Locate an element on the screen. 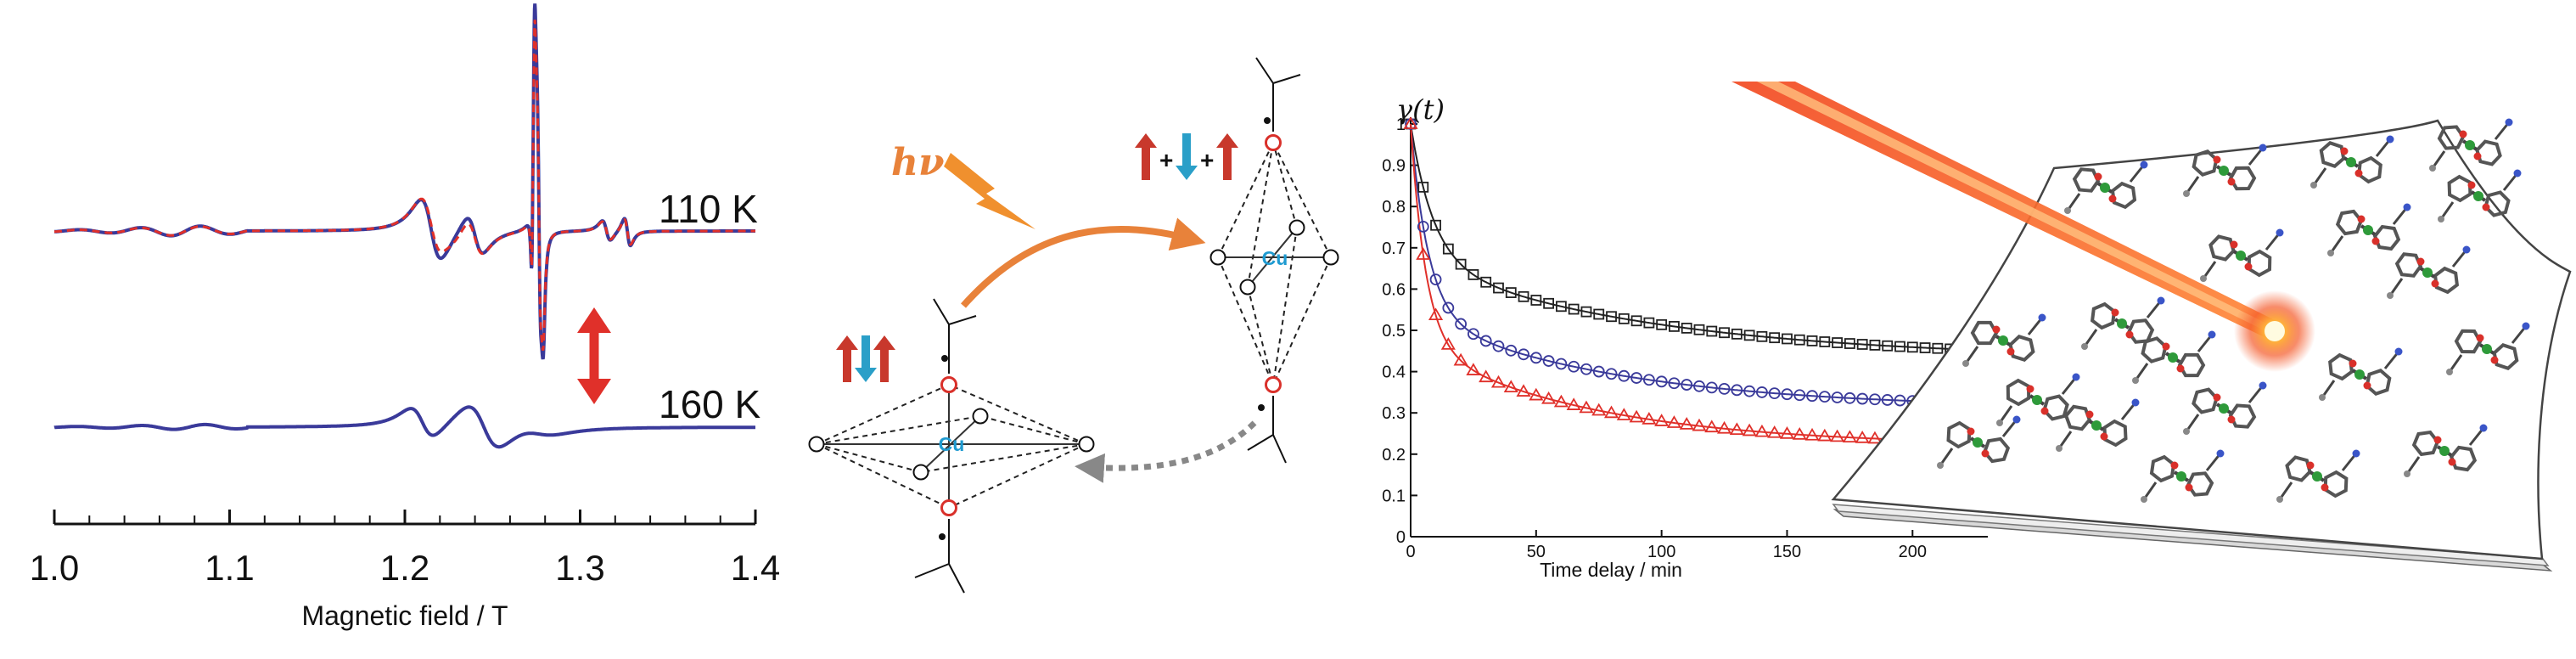 This screenshot has height=659, width=2576. decay-y-tick-label: 0.3 is located at coordinates (1394, 413).